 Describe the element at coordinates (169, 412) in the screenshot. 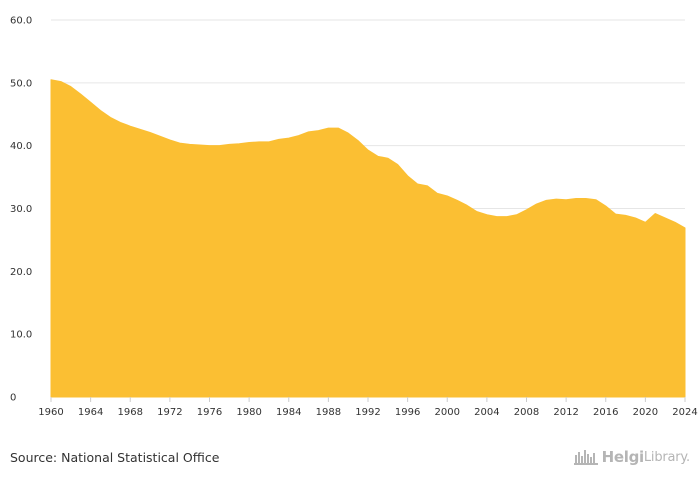

I see `x-tick-label: 1972` at that location.